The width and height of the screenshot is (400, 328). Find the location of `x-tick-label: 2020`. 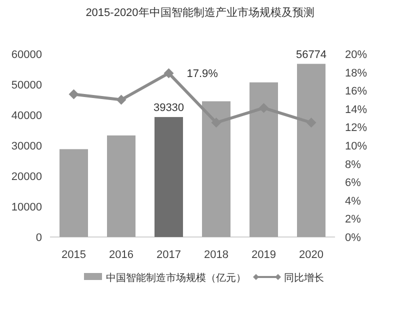

x-tick-label: 2020 is located at coordinates (311, 255).